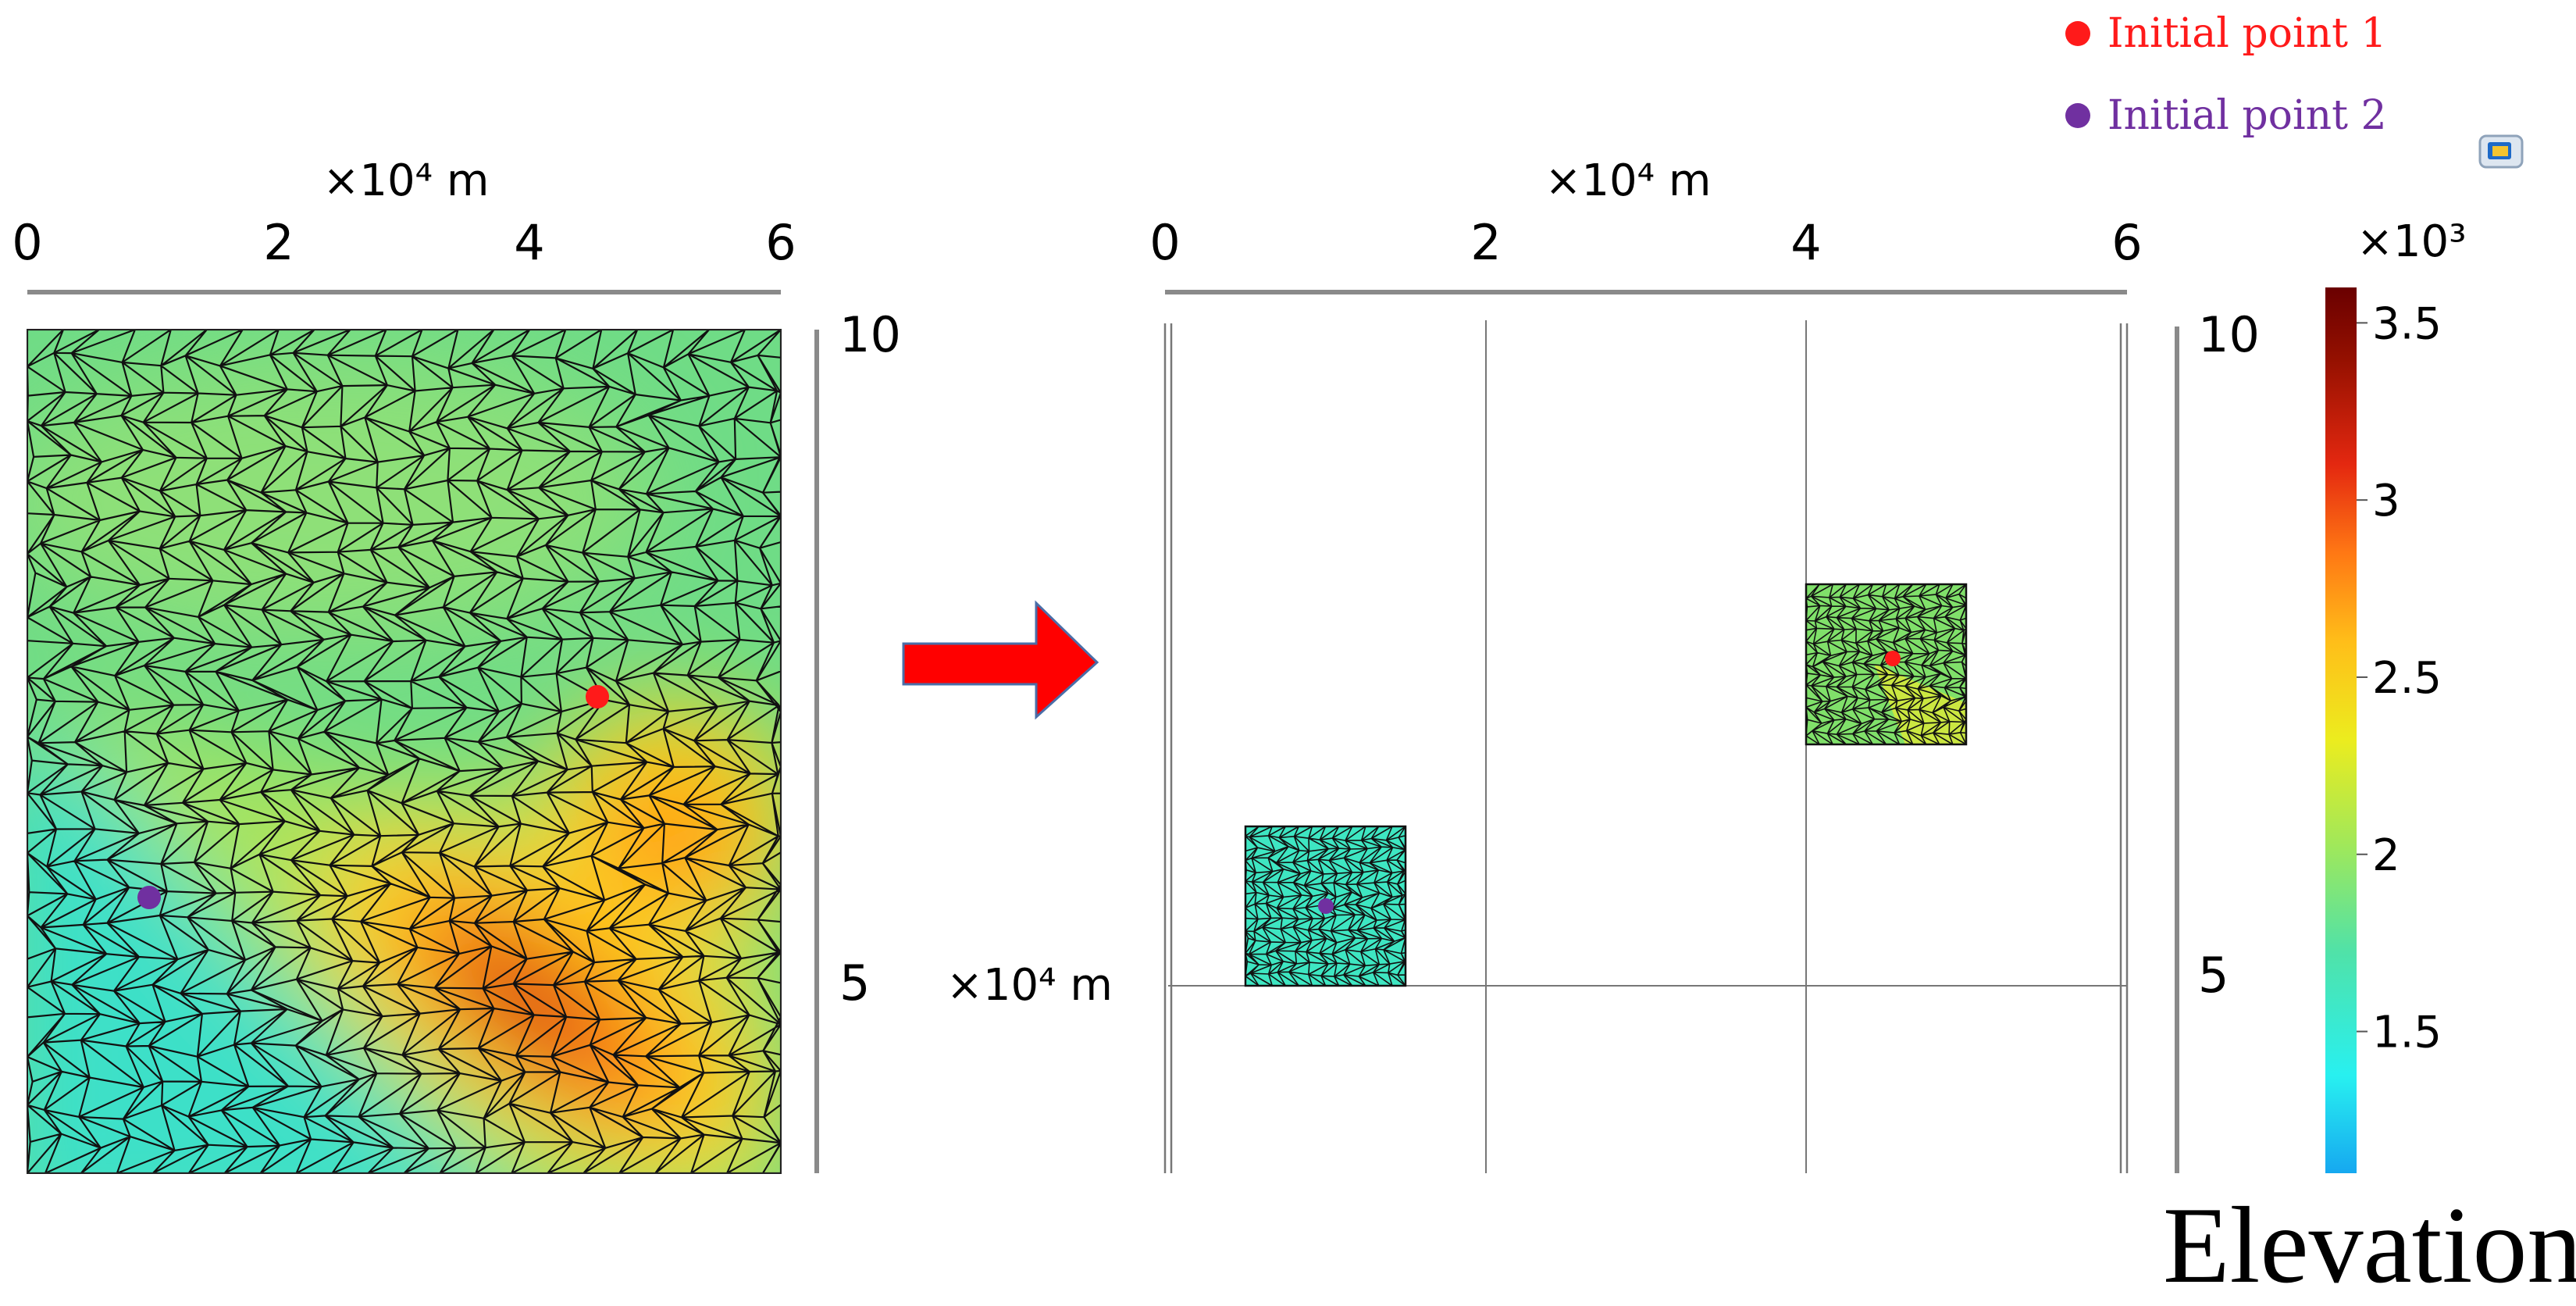 The image size is (2576, 1306). I want to click on left-x-tick-2: 2, so click(278, 242).